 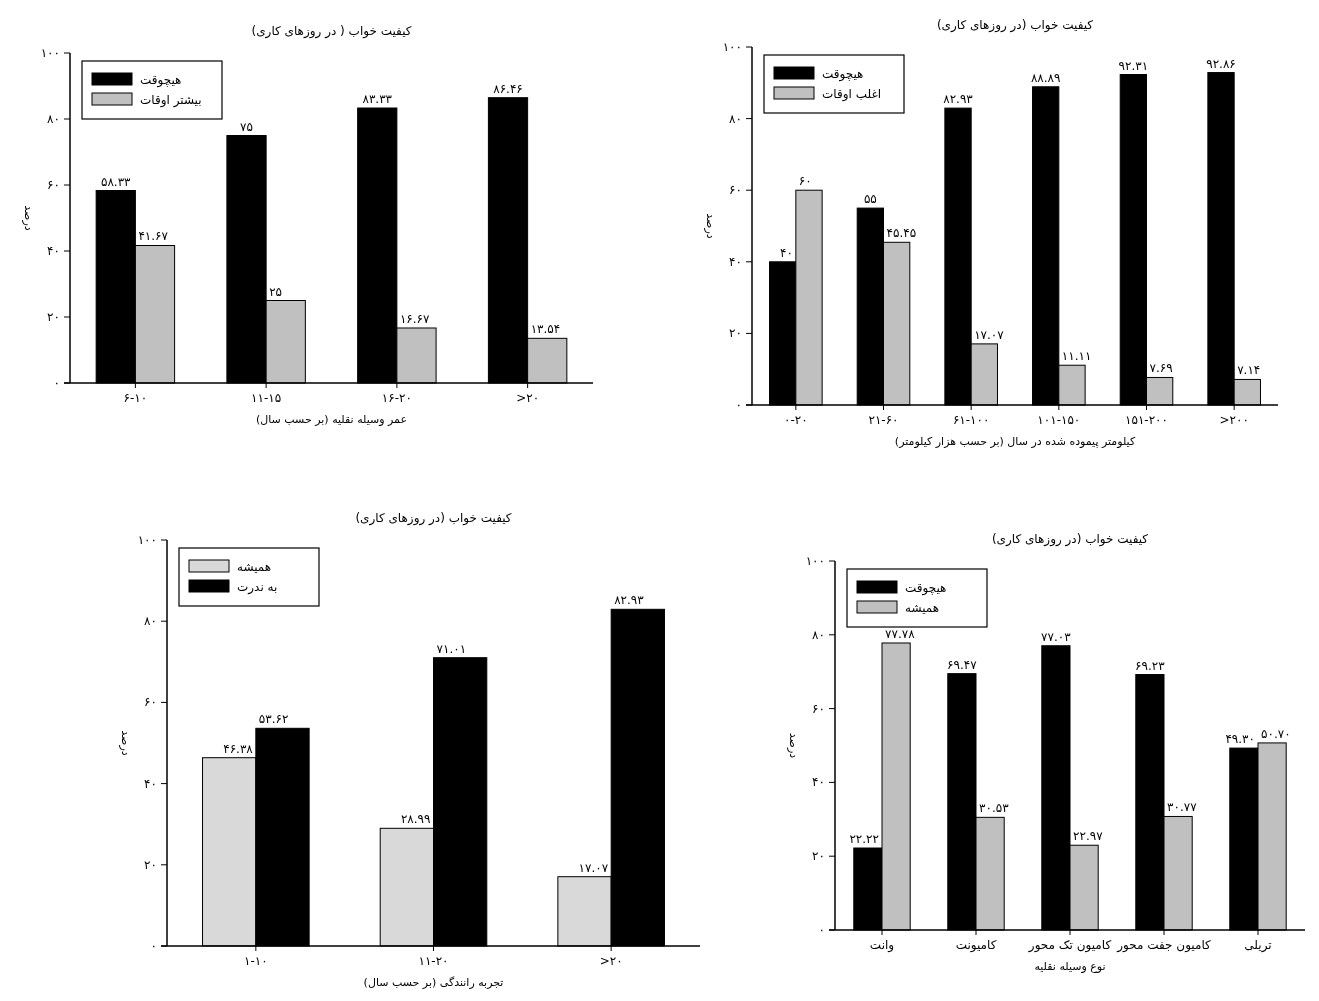 I want to click on data-label: ۲۸.۹۹, so click(x=415, y=819).